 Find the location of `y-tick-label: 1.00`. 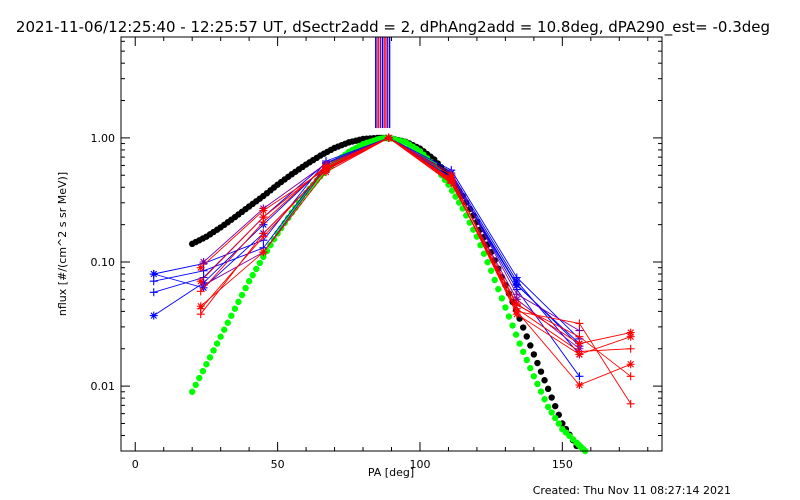

y-tick-label: 1.00 is located at coordinates (103, 138).